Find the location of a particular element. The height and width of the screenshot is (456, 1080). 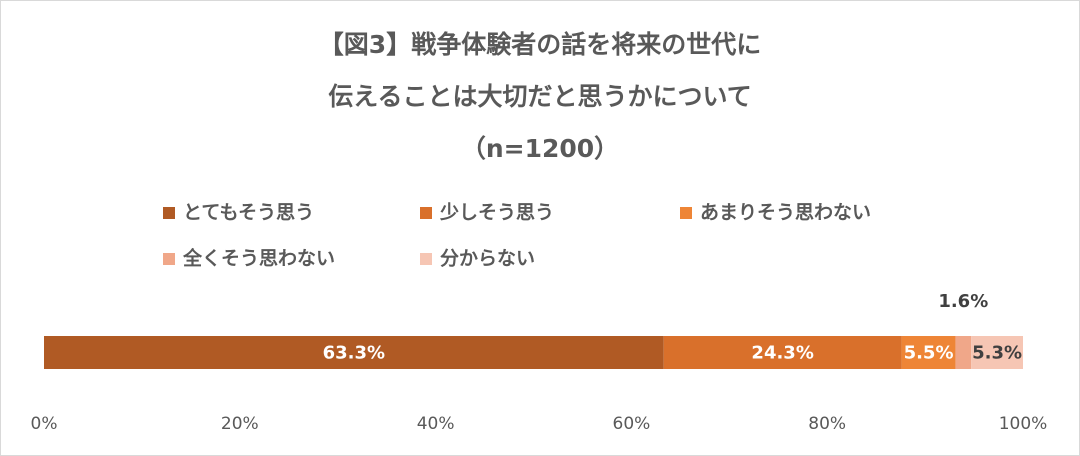

legend-label: あまりそう思わない is located at coordinates (785, 213).